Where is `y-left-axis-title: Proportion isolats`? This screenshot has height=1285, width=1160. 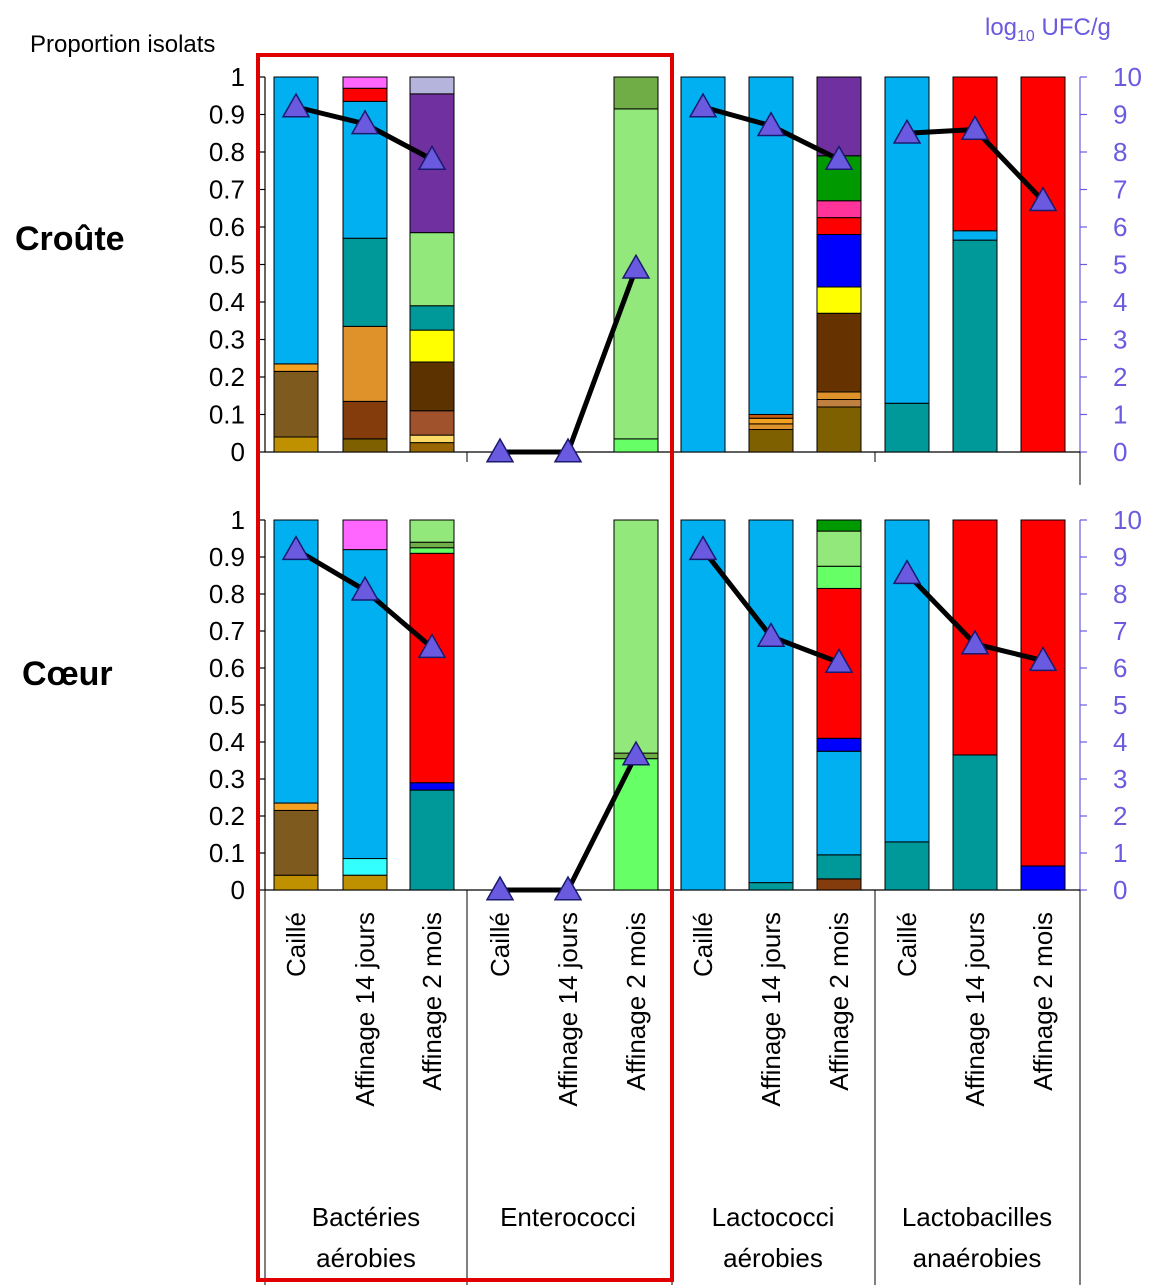 y-left-axis-title: Proportion isolats is located at coordinates (122, 44).